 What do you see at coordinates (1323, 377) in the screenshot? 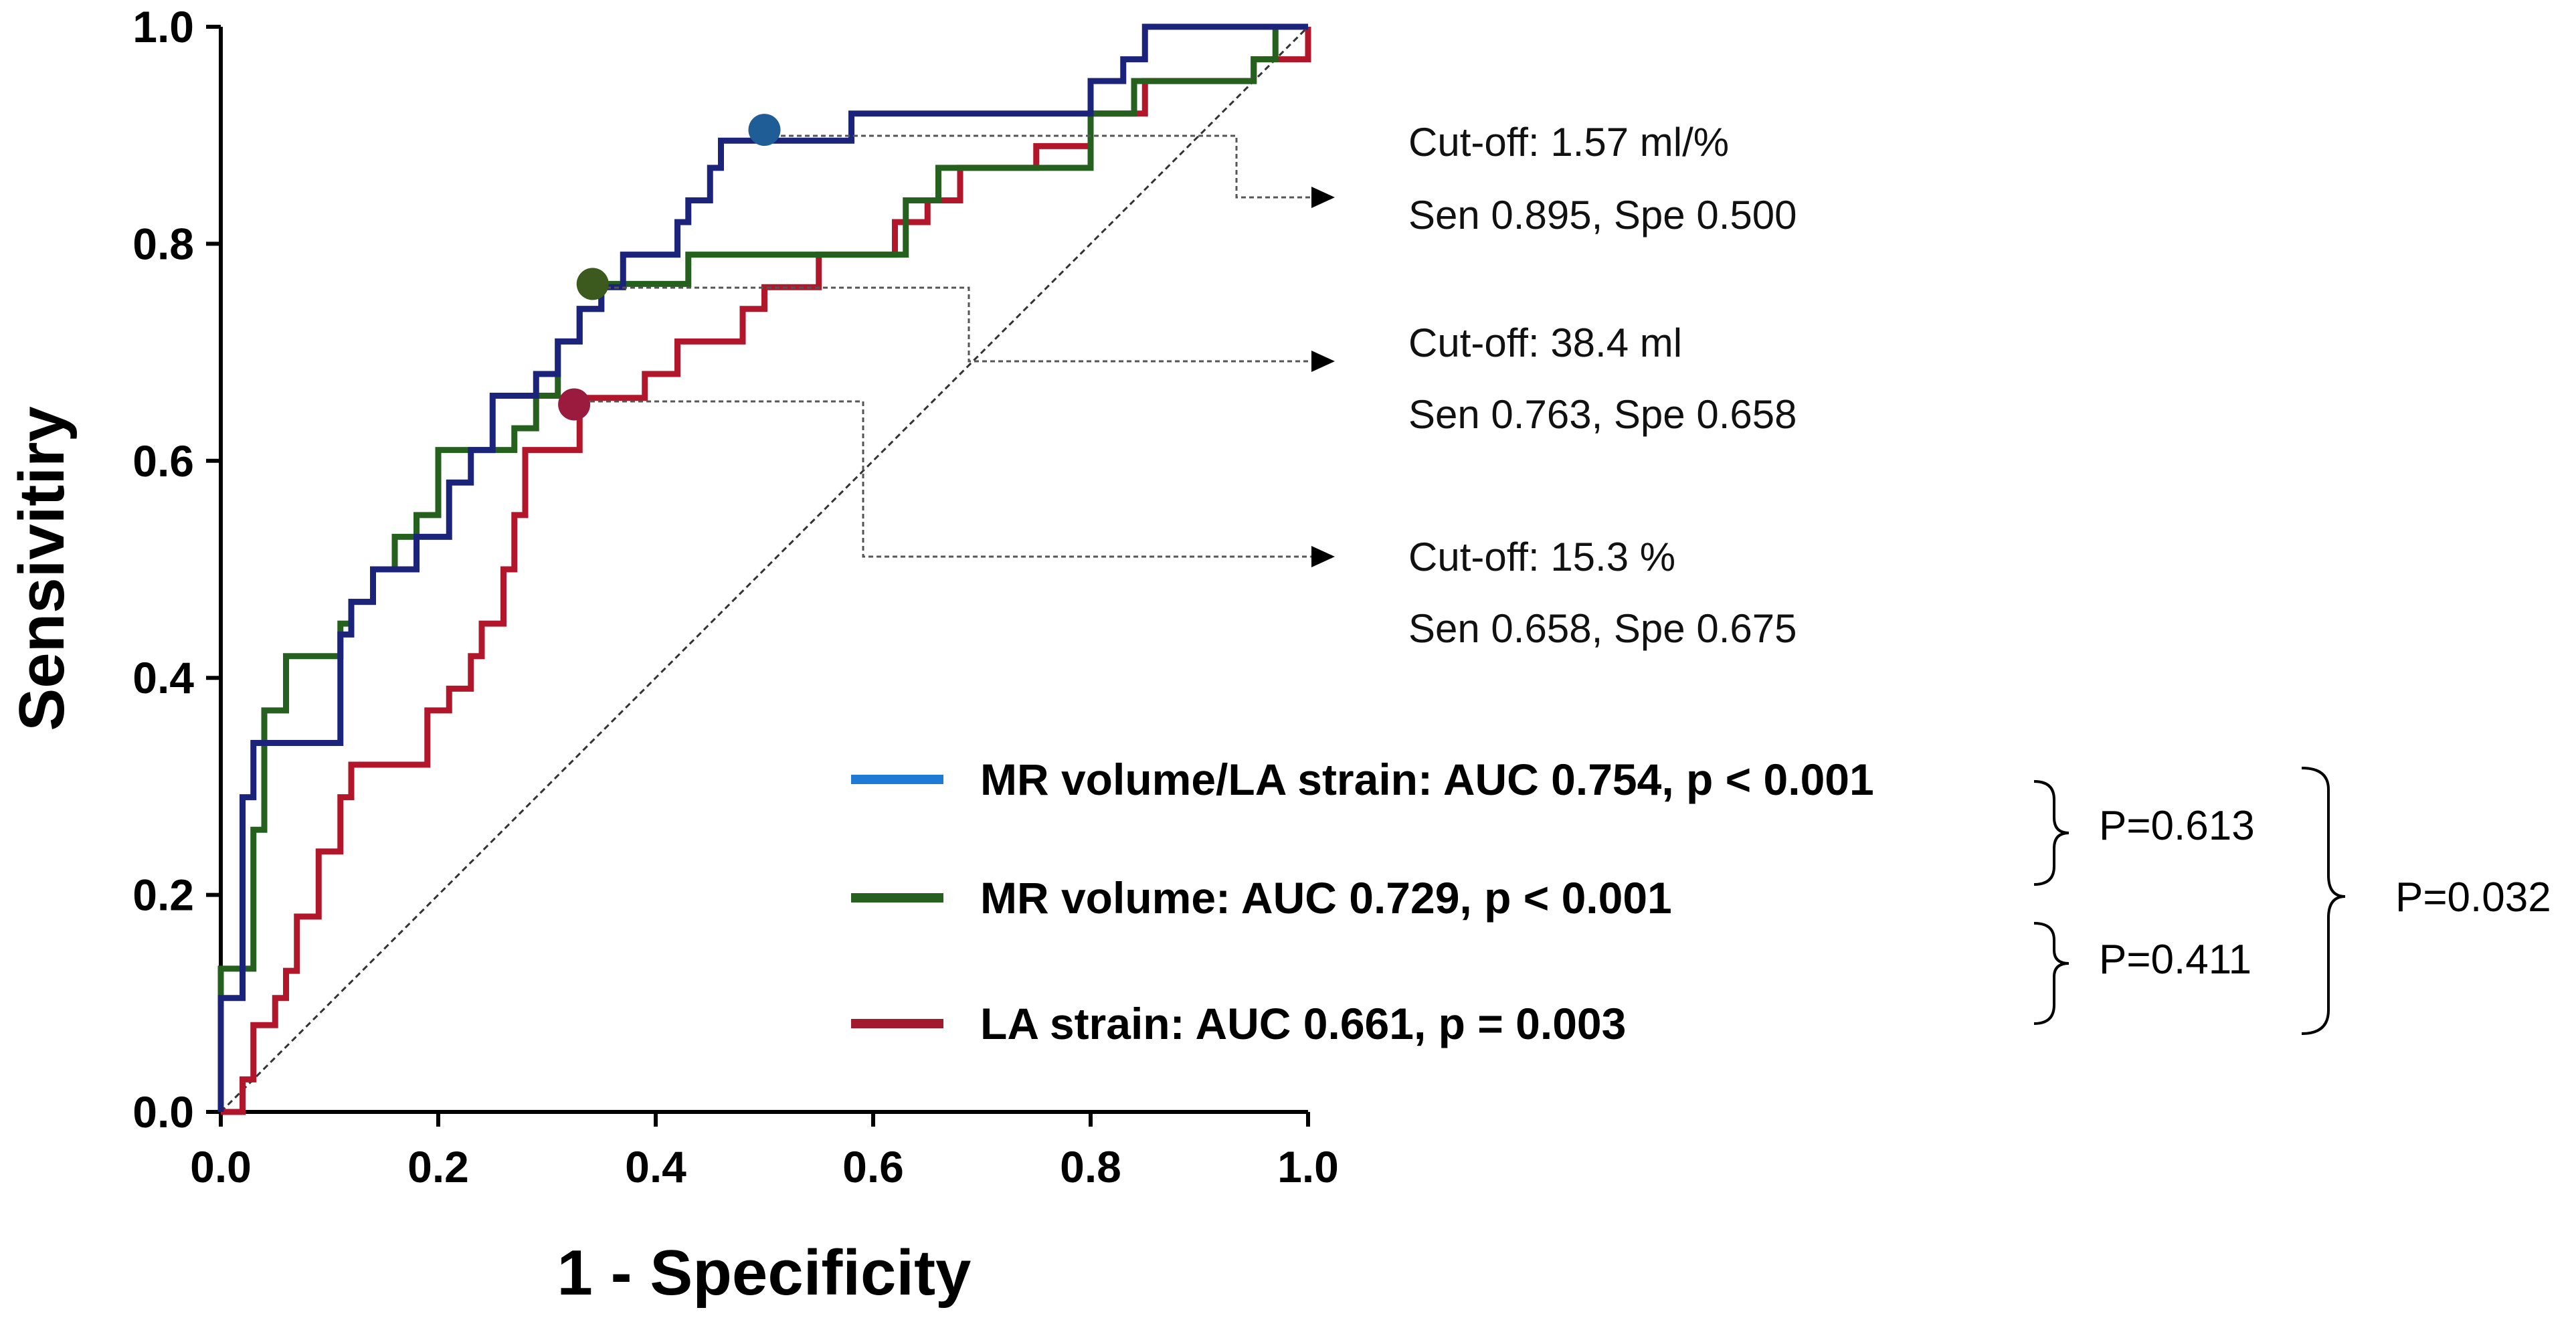
I see `cutoff-arrowheads` at bounding box center [1323, 377].